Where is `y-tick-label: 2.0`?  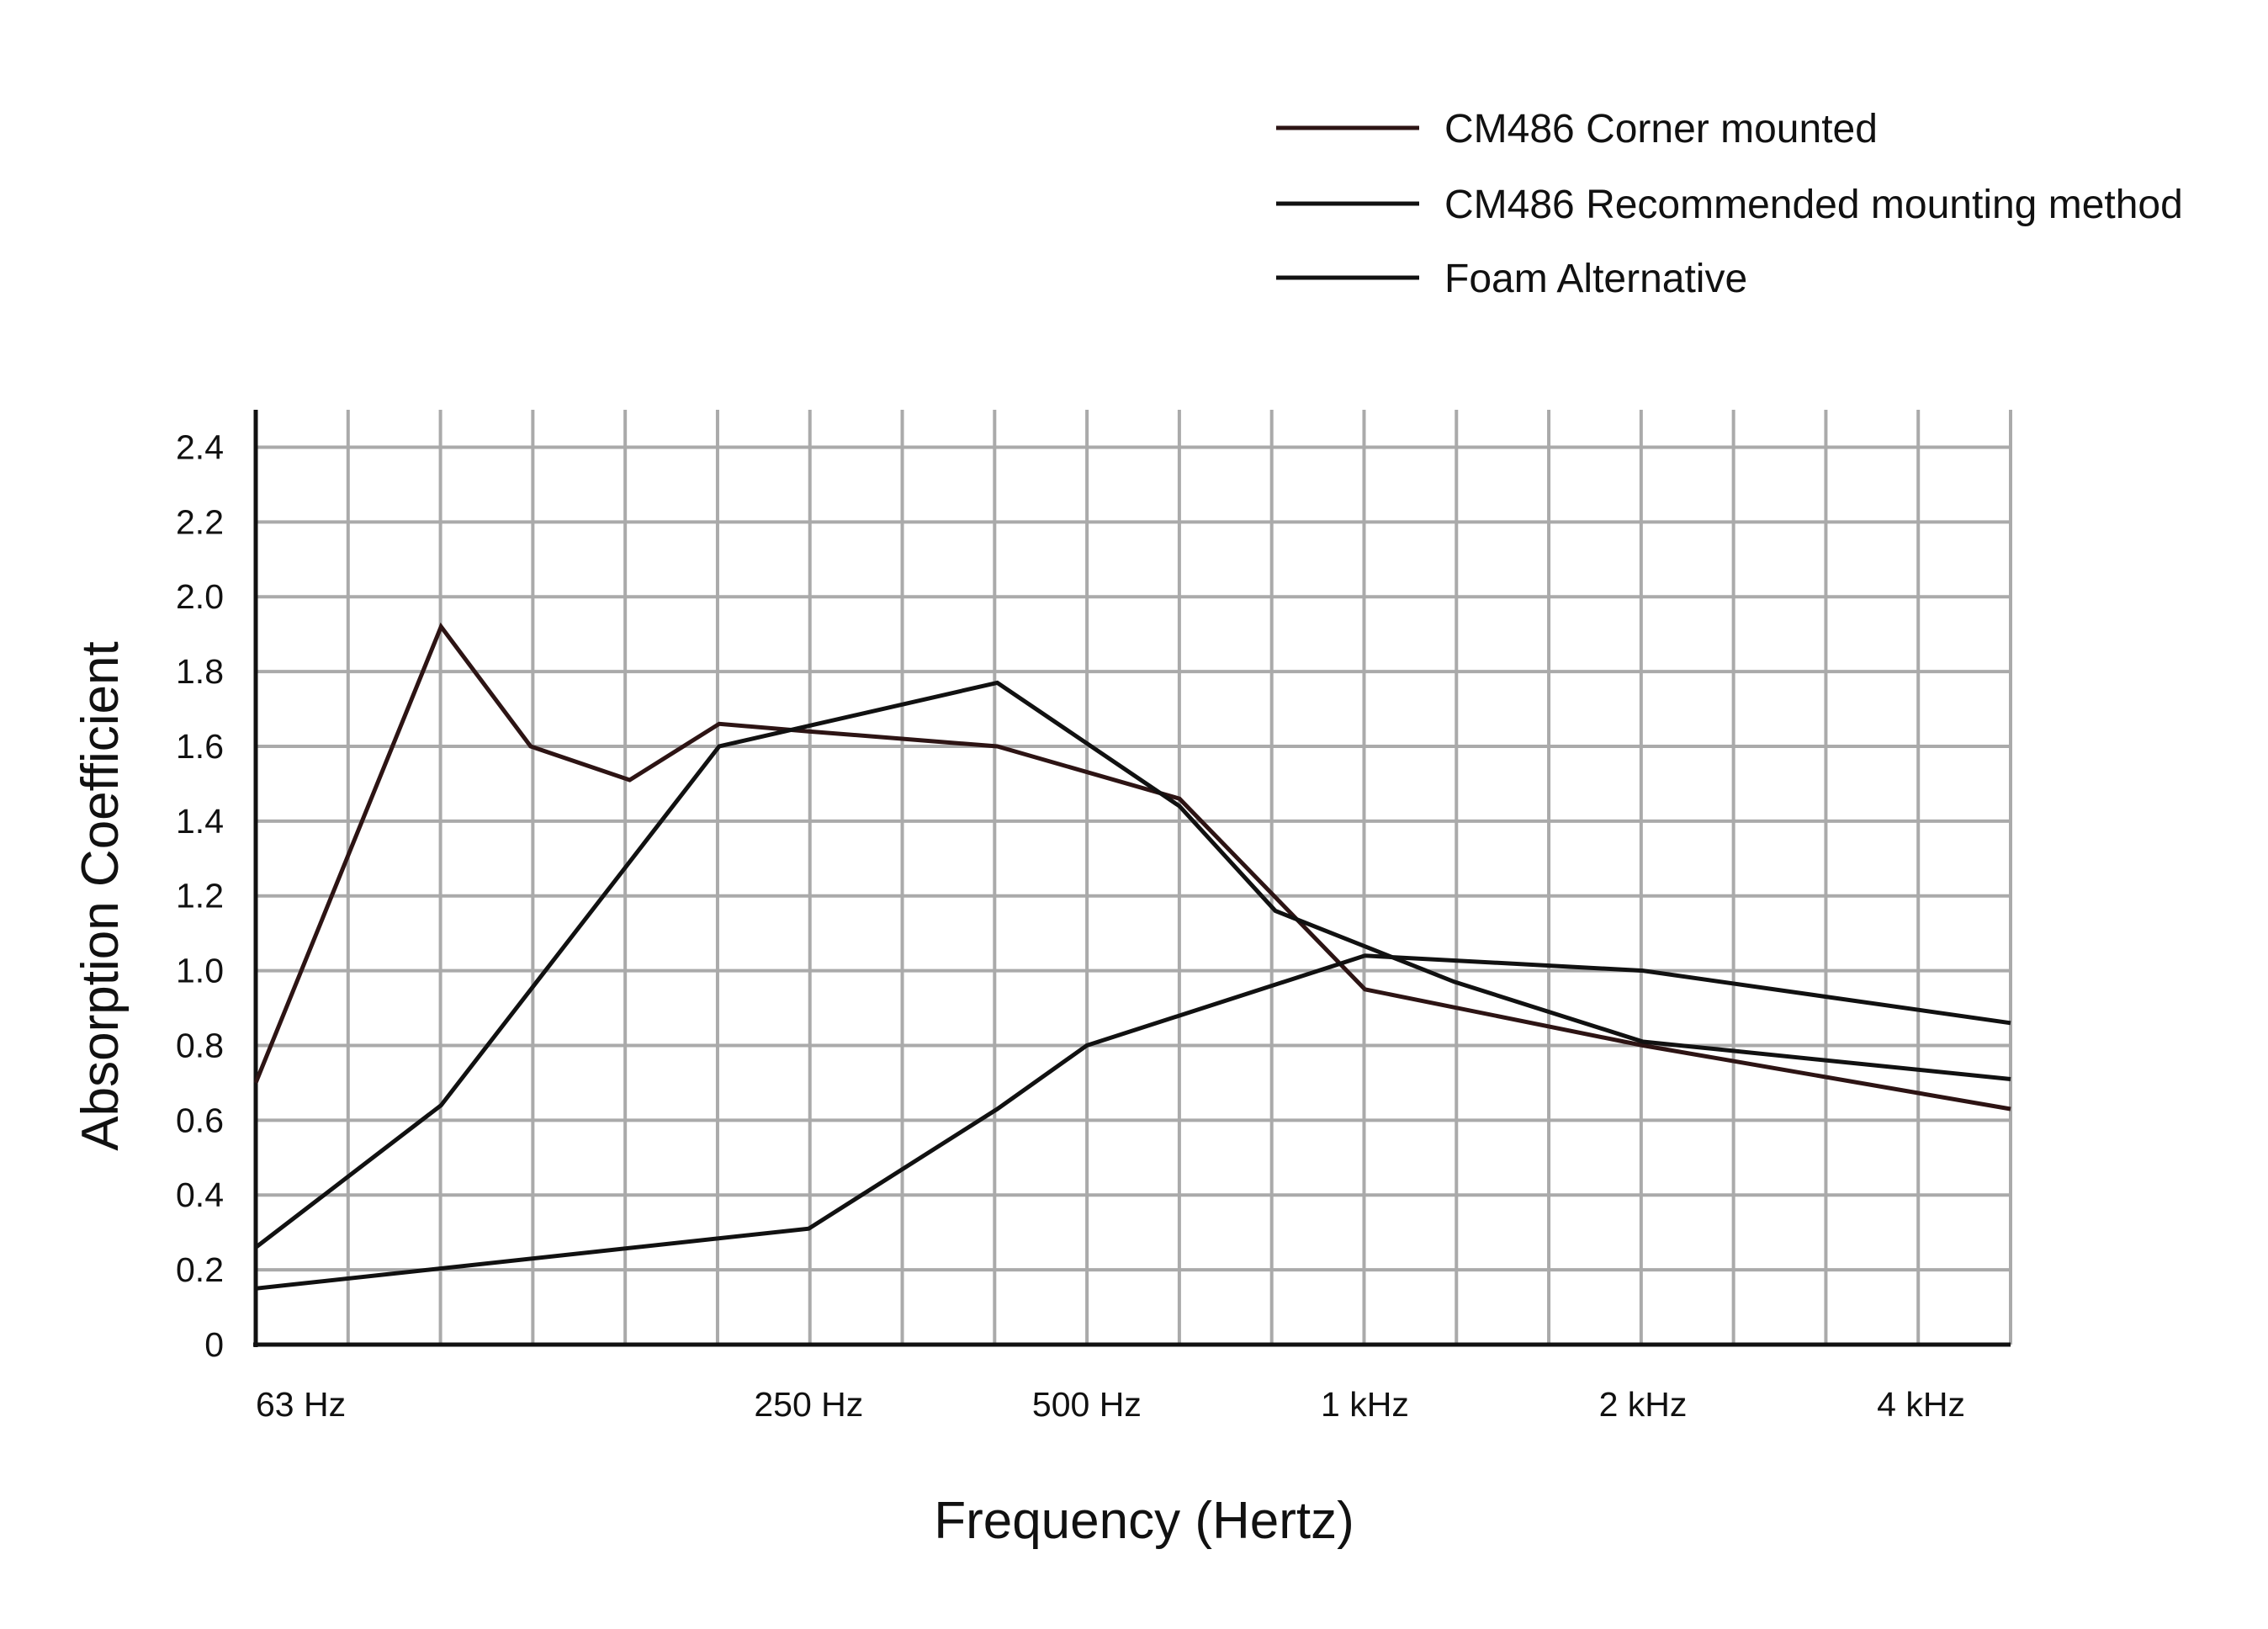
y-tick-label: 2.0 is located at coordinates (200, 596).